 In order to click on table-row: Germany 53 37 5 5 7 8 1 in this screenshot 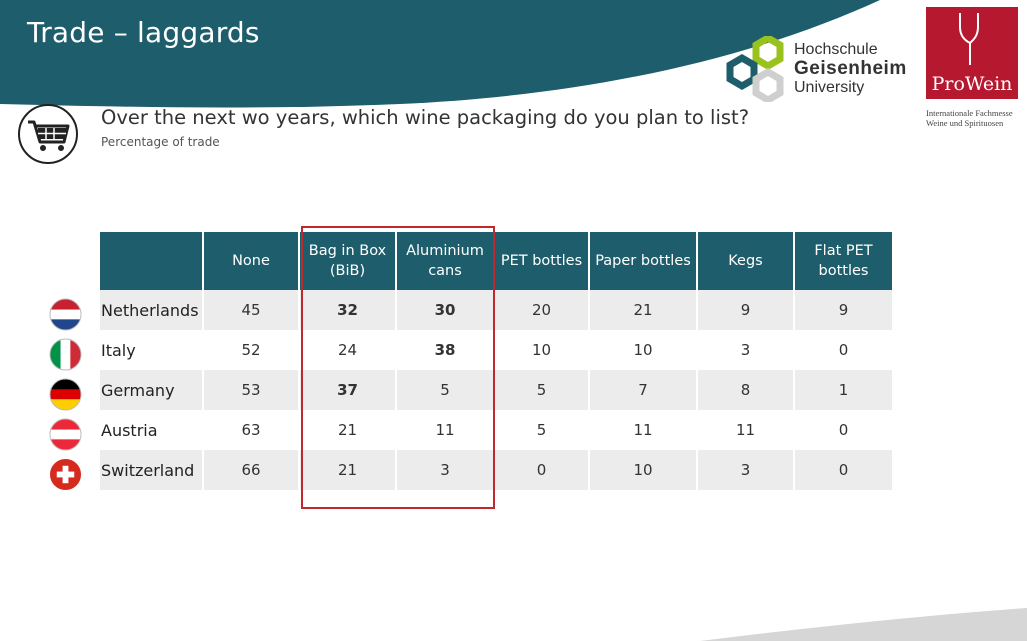, I will do `click(496, 390)`.